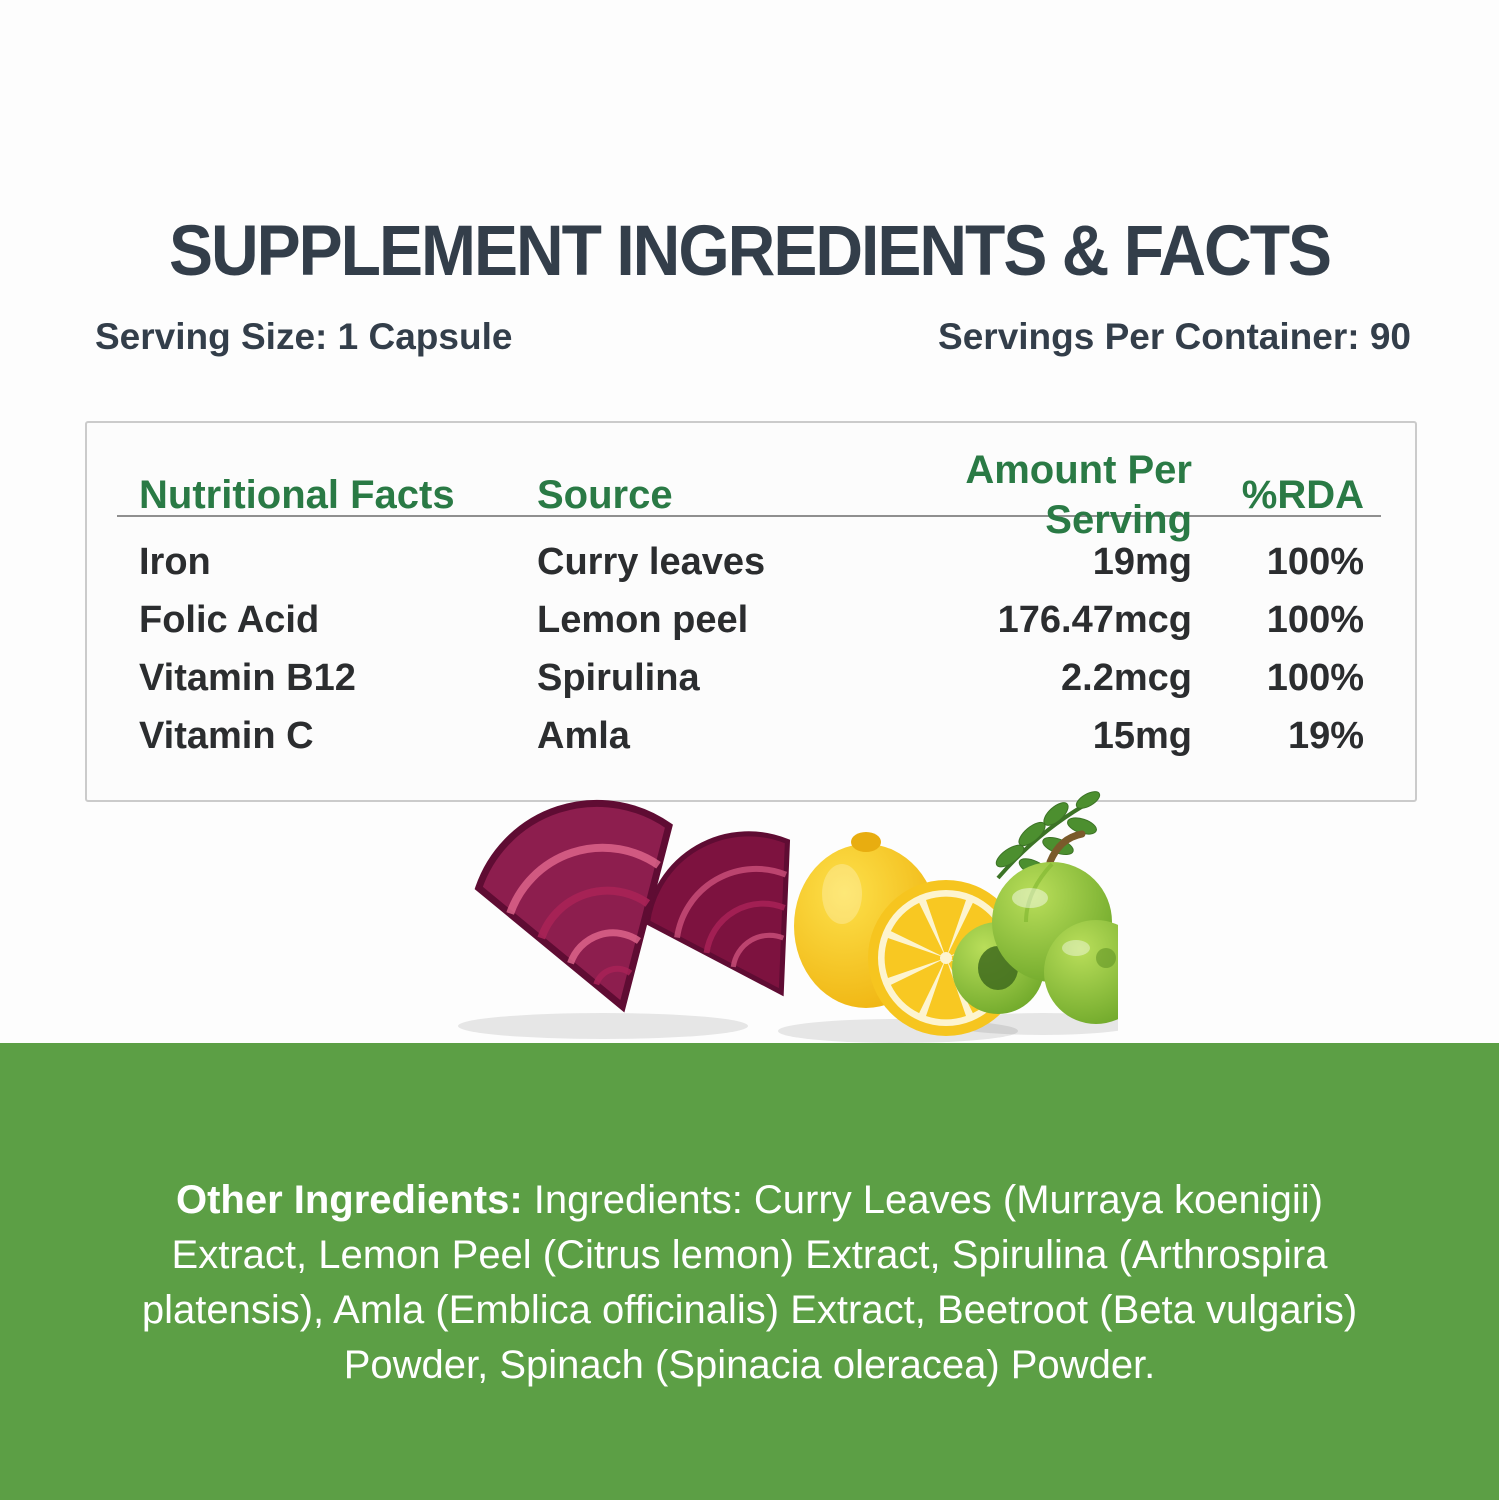 This screenshot has height=1500, width=1499. What do you see at coordinates (751, 620) in the screenshot?
I see `table-row: Folic Acid Lemon peel 176.47mcg 100%` at bounding box center [751, 620].